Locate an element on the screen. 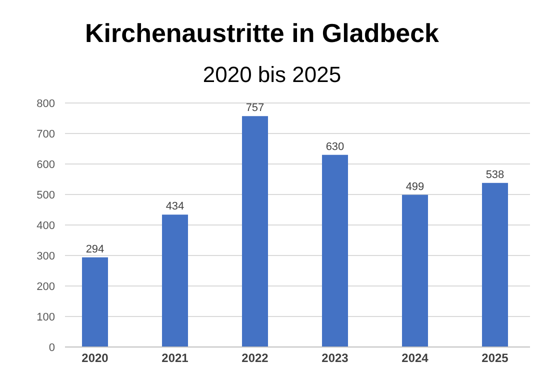  chart-title: Kirchenaustritte in Gladbeck is located at coordinates (262, 33).